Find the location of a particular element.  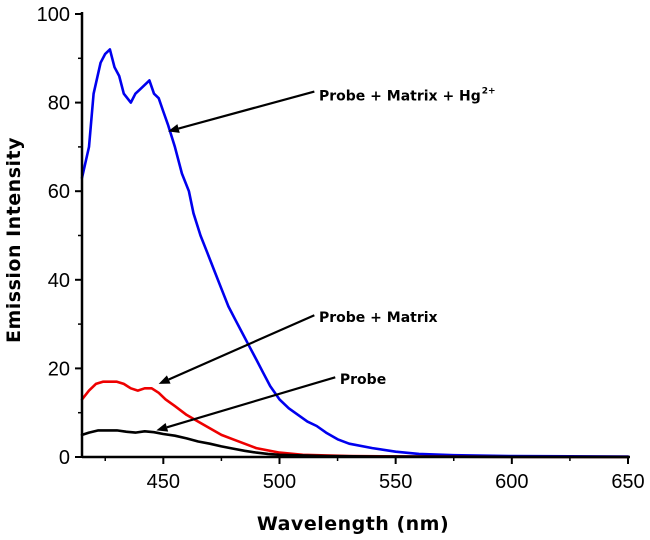

annotation-label-1: Probe + Matrix is located at coordinates (378, 318).